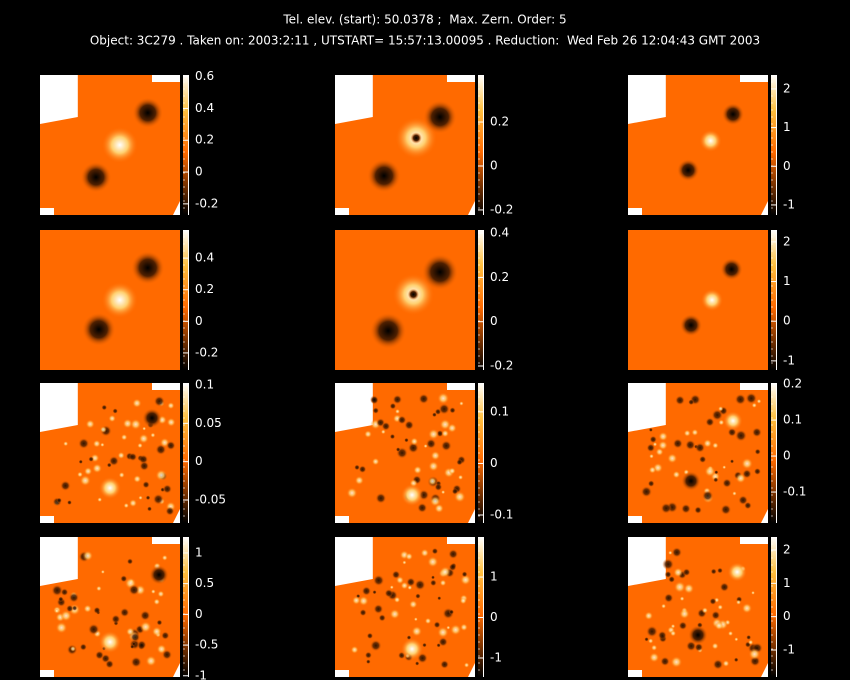 The height and width of the screenshot is (680, 850). Describe the element at coordinates (501, 515) in the screenshot. I see `tick-label: -0.1` at that location.